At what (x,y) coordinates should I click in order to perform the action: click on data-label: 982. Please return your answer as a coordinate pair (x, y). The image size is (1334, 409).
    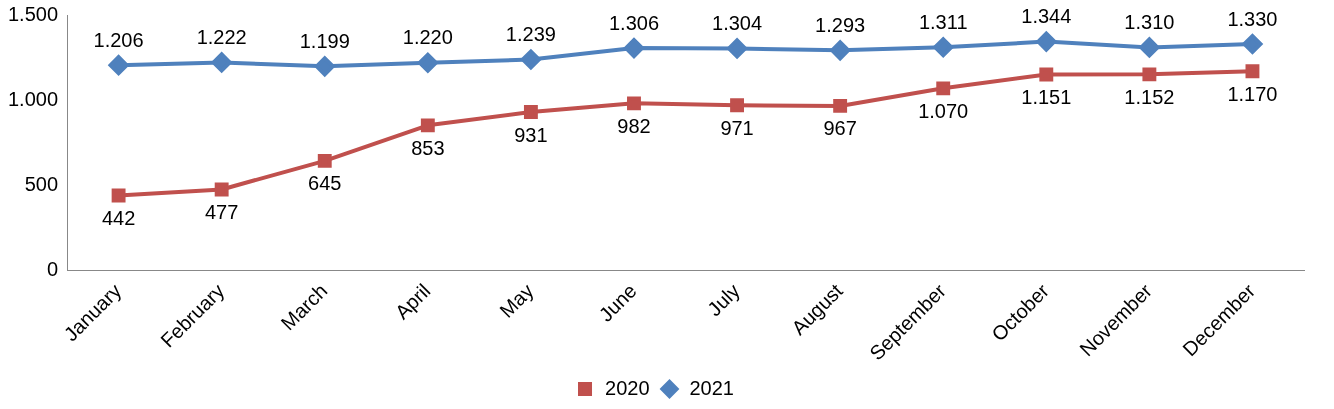
    Looking at the image, I should click on (634, 125).